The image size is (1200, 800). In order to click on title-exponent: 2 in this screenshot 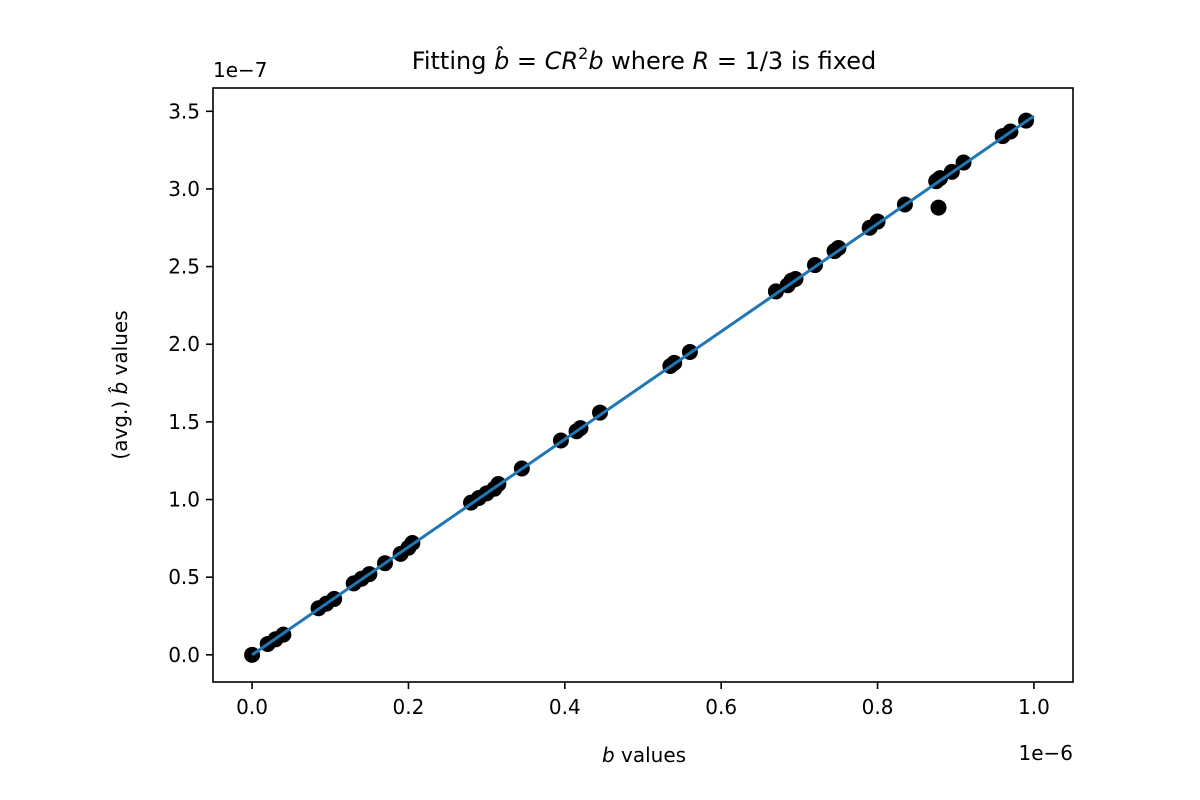, I will do `click(583, 53)`.